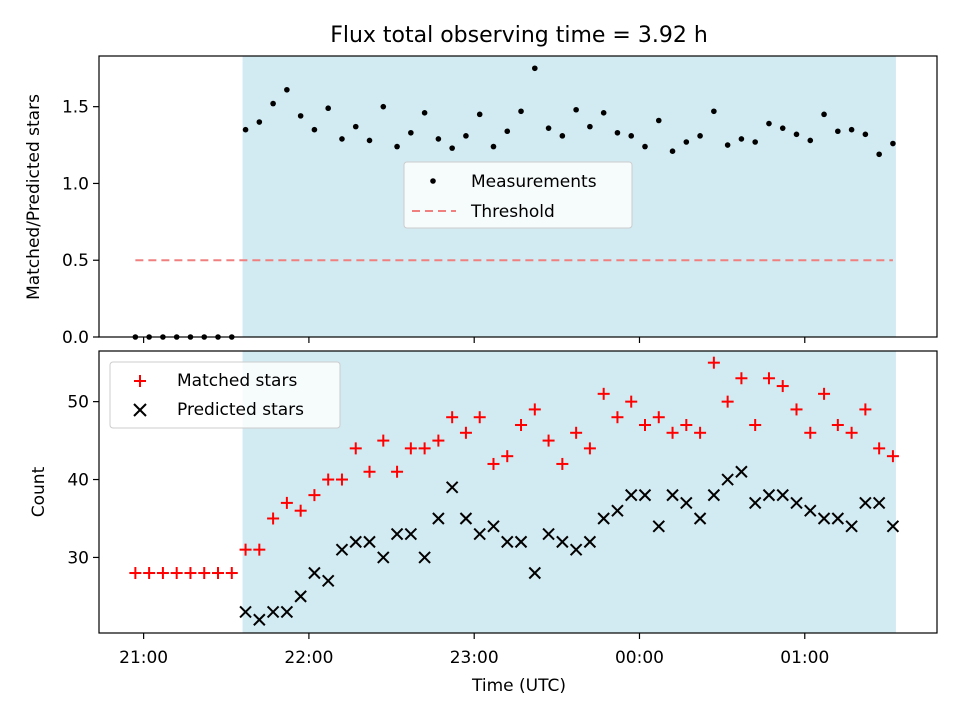 The width and height of the screenshot is (960, 720). I want to click on y-tick-label: 1.0, so click(75, 184).